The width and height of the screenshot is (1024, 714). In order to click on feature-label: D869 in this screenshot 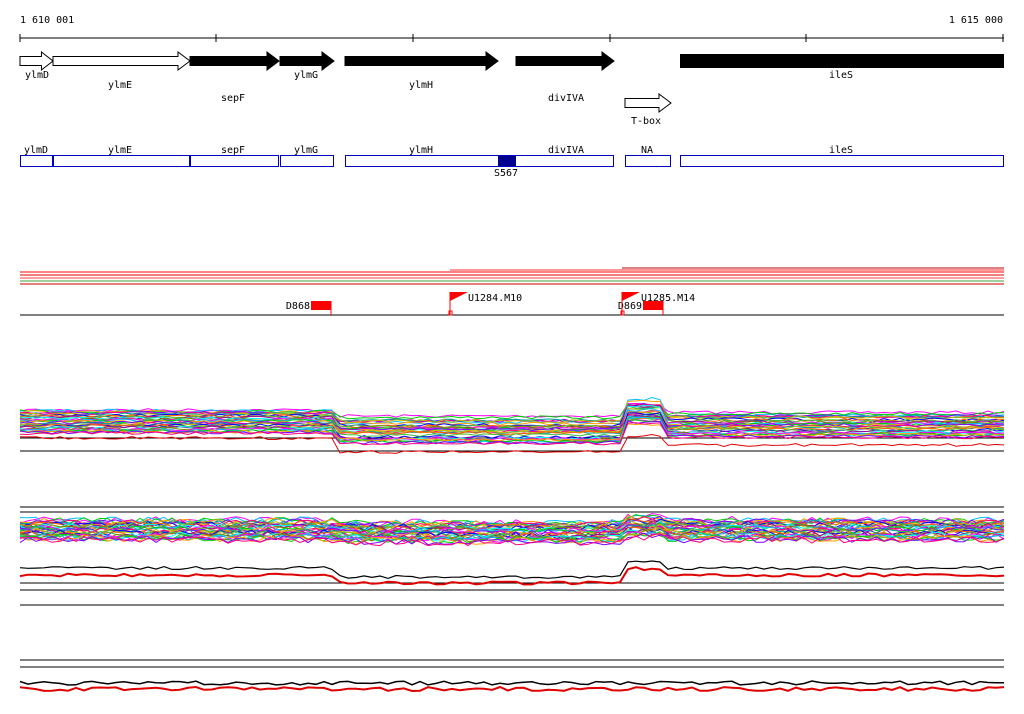, I will do `click(630, 306)`.